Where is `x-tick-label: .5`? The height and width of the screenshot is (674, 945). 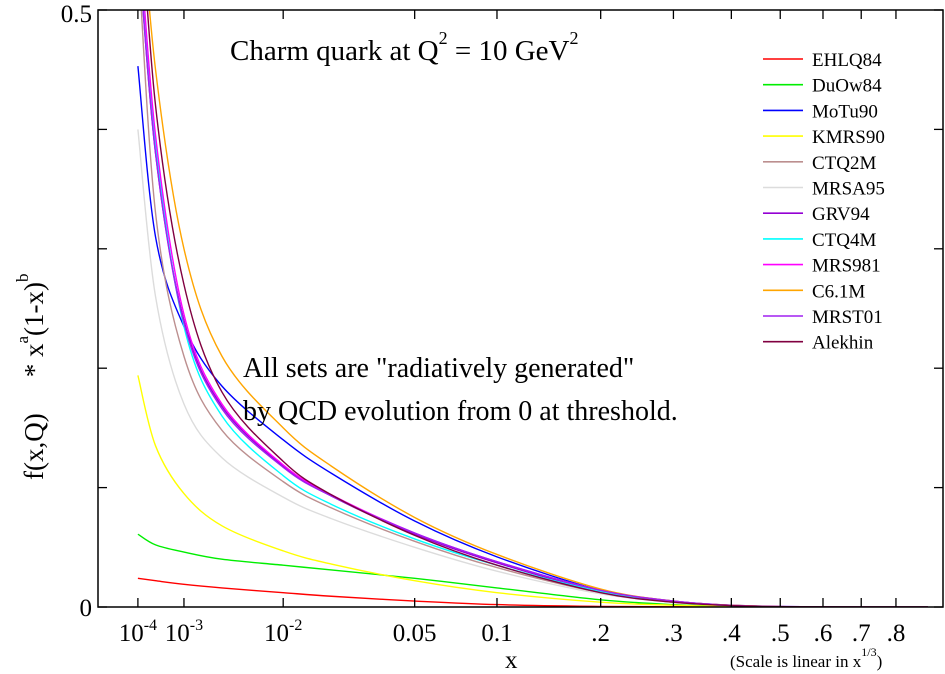
x-tick-label: .5 is located at coordinates (780, 633).